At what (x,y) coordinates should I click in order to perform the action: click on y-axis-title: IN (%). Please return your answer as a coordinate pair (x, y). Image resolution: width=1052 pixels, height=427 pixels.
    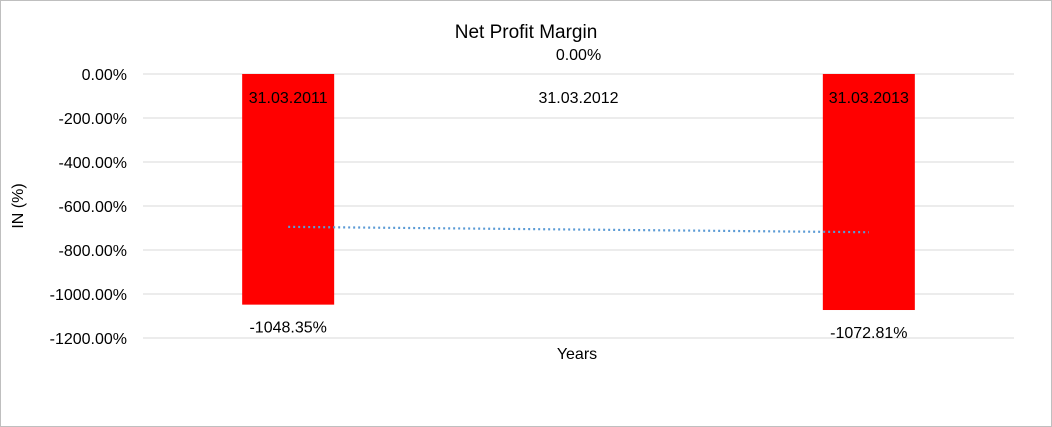
    Looking at the image, I should click on (18, 205).